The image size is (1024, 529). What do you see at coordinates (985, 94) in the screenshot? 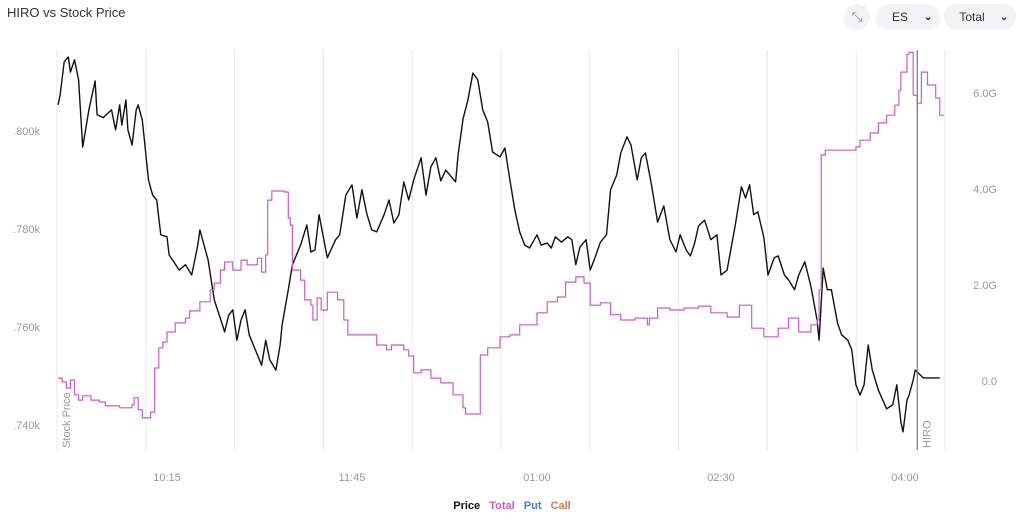
I see `right-tick-label: 6.0G` at bounding box center [985, 94].